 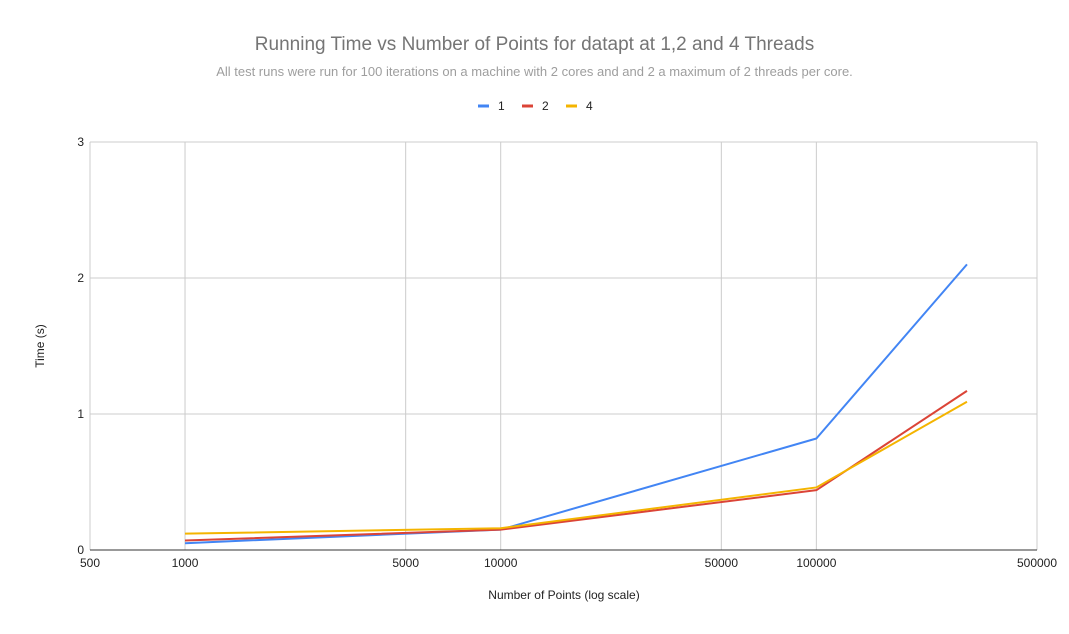 What do you see at coordinates (722, 563) in the screenshot?
I see `x-tick-label: 50000` at bounding box center [722, 563].